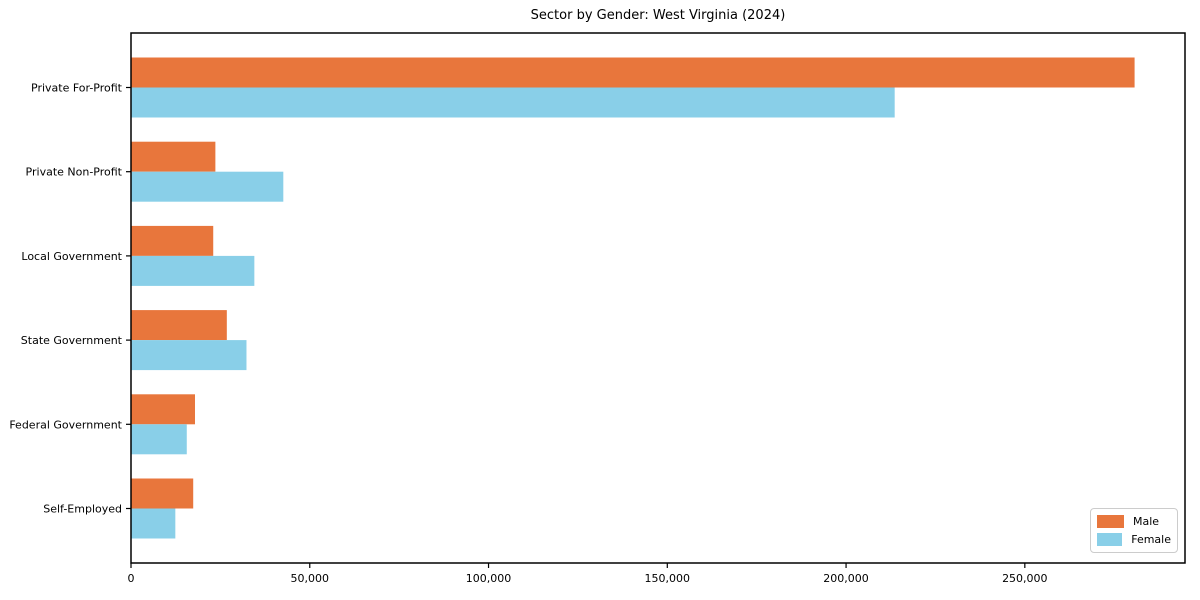 This screenshot has height=600, width=1200. I want to click on legend-item-female: Female, so click(1134, 540).